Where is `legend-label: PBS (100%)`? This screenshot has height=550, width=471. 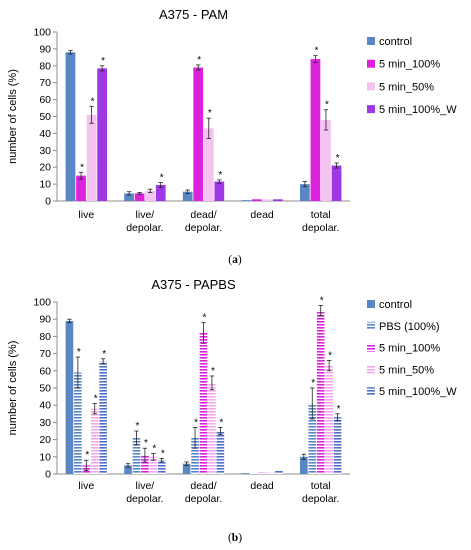 legend-label: PBS (100%) is located at coordinates (409, 327).